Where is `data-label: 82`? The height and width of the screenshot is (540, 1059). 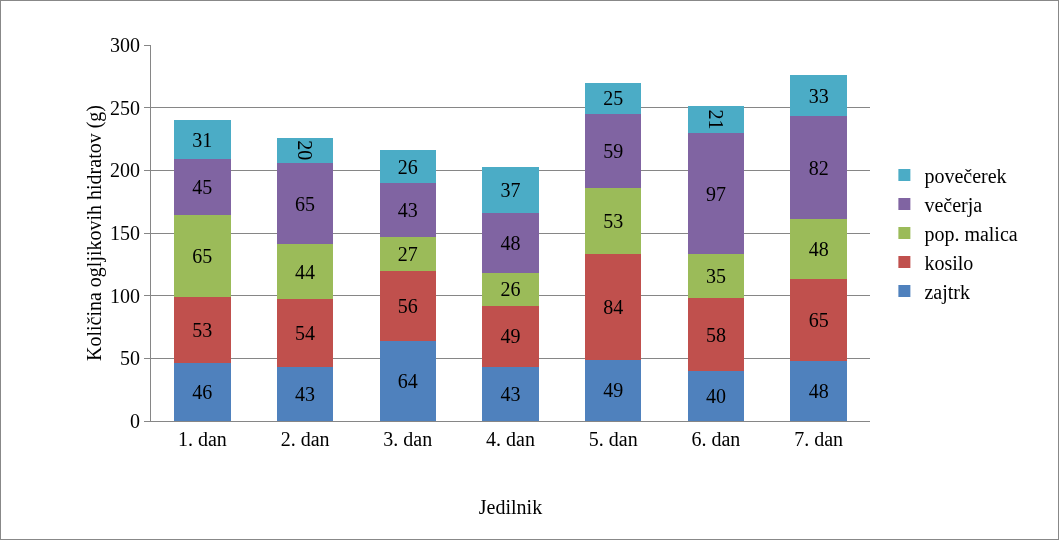 data-label: 82 is located at coordinates (818, 167).